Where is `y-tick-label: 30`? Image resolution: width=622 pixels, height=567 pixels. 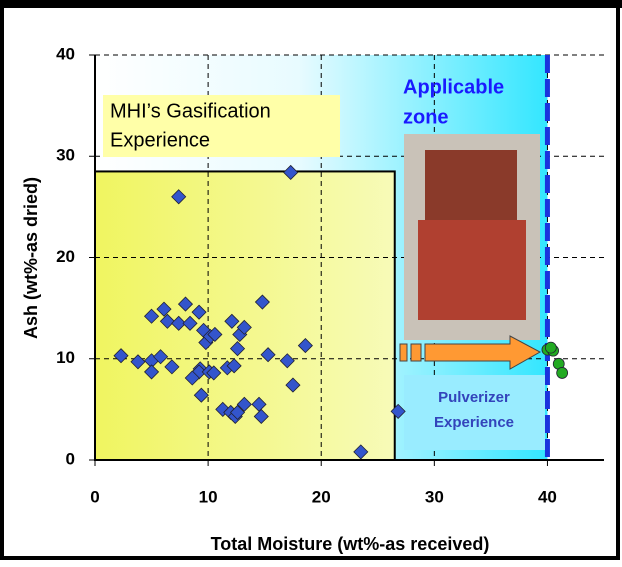
y-tick-label: 30 is located at coordinates (65, 155).